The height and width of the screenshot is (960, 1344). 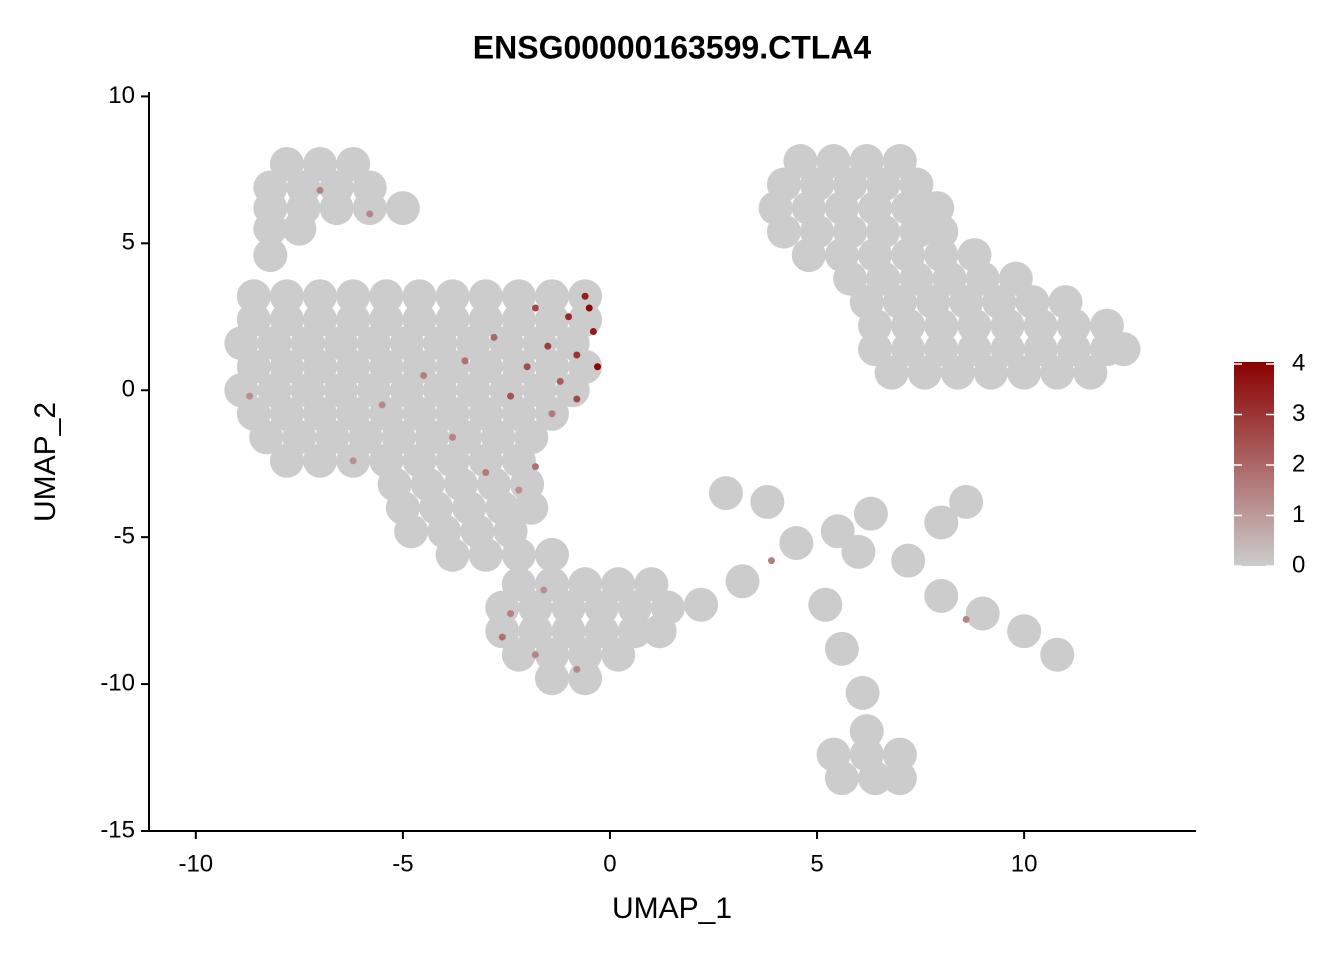 I want to click on chart-title: ENSG00000163599.CTLA4, so click(x=672, y=47).